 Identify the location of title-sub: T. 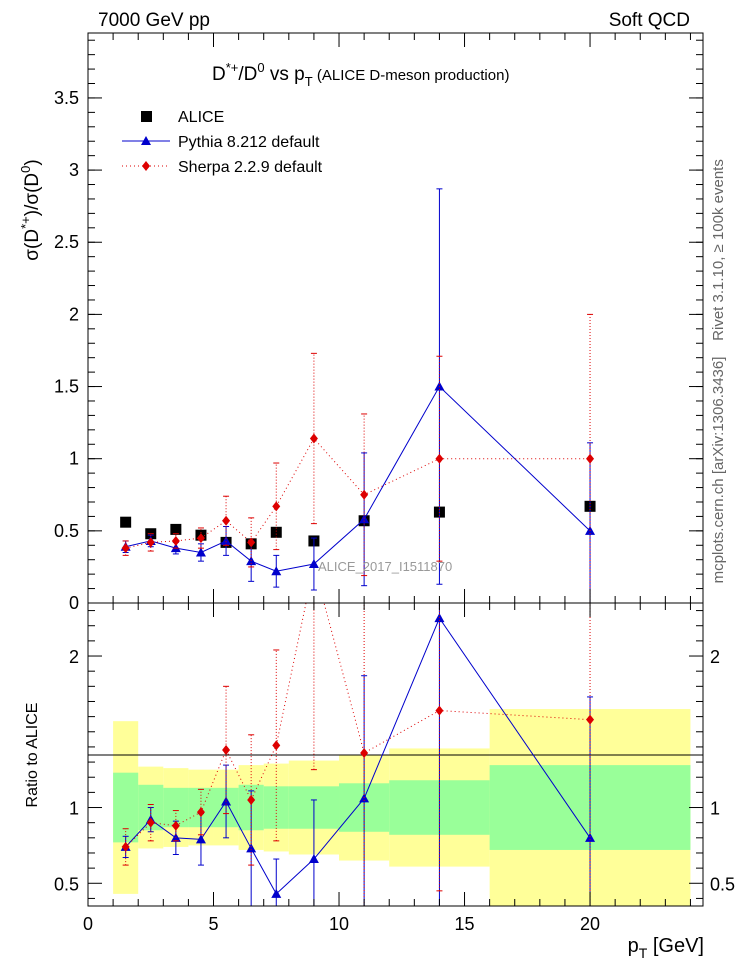
(309, 81).